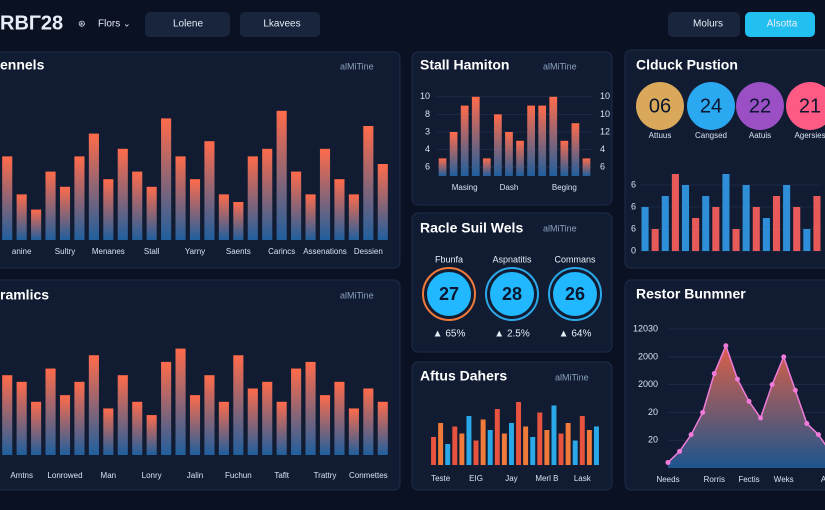 The width and height of the screenshot is (825, 510). What do you see at coordinates (708, 24) in the screenshot?
I see `button-label: Molurs` at bounding box center [708, 24].